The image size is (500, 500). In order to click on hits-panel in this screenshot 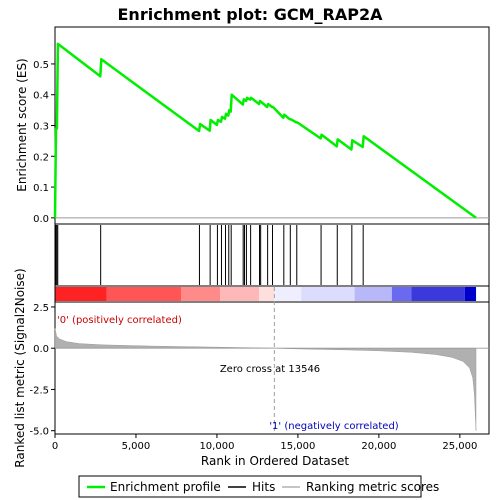, I will do `click(272, 263)`.